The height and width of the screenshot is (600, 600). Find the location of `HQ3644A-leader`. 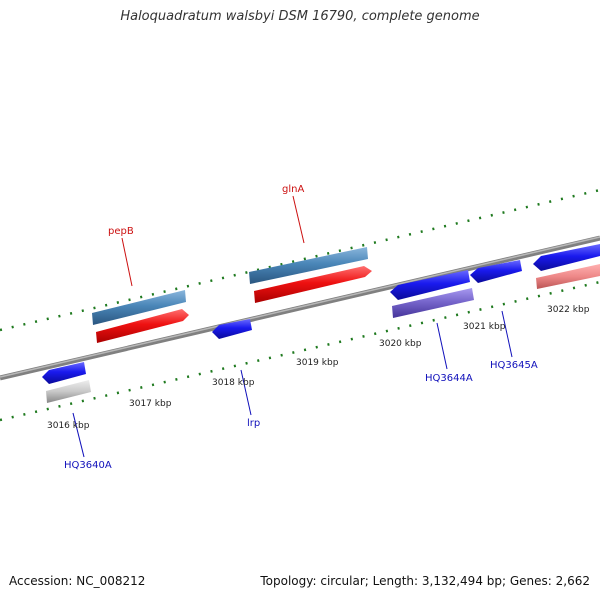

HQ3644A-leader is located at coordinates (442, 346).